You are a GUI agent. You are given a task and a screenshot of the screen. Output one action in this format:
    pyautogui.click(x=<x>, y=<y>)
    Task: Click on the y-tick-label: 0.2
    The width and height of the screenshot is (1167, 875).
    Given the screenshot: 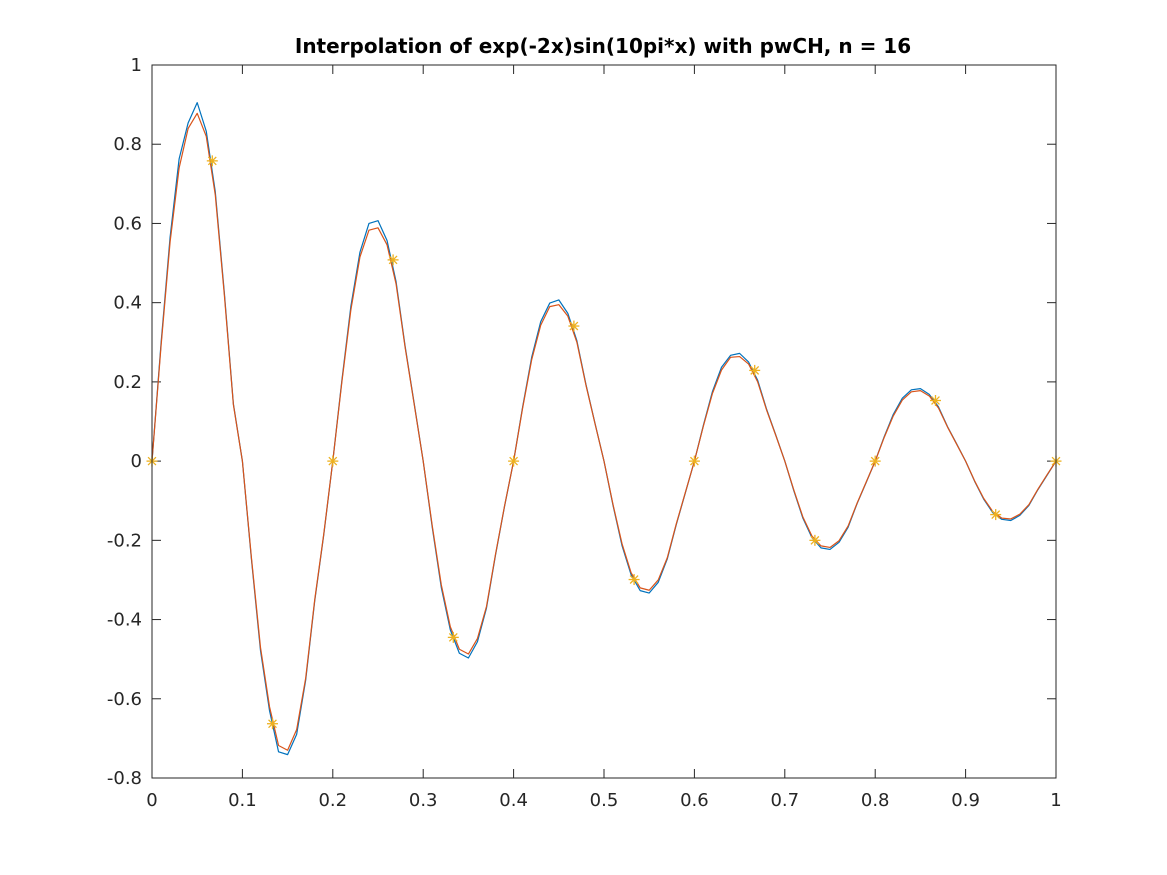 What is the action you would take?
    pyautogui.click(x=127, y=382)
    